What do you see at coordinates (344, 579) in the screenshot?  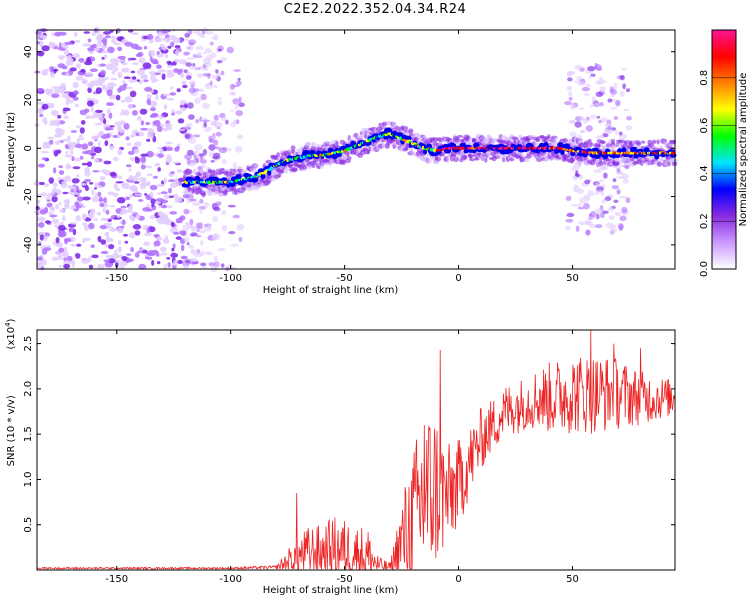 I see `x-tick-label: -50` at bounding box center [344, 579].